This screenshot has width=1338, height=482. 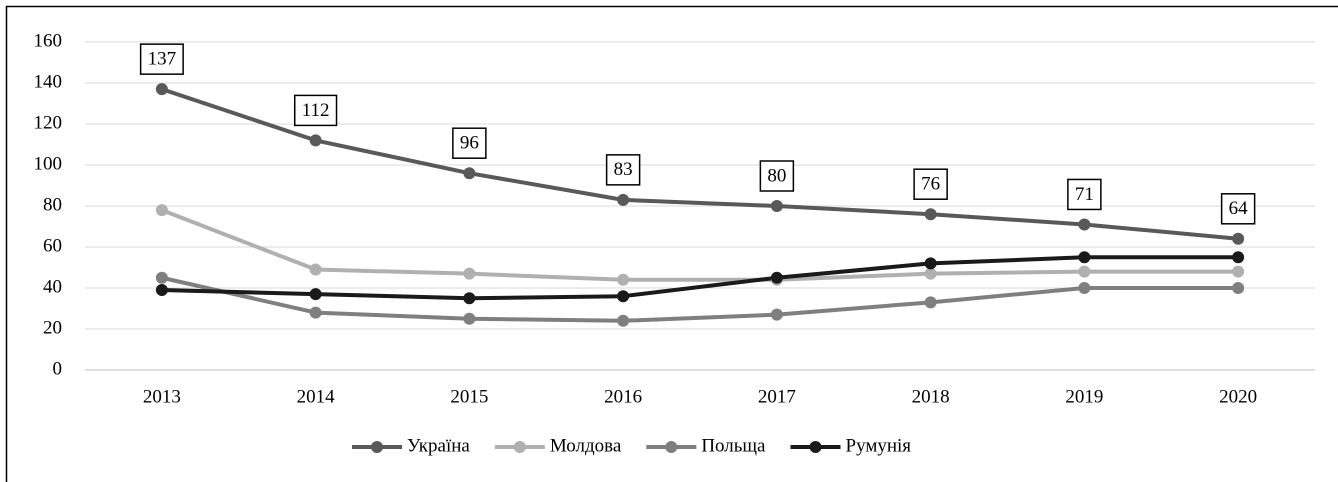 I want to click on x-tick-label: 2016, so click(x=623, y=396).